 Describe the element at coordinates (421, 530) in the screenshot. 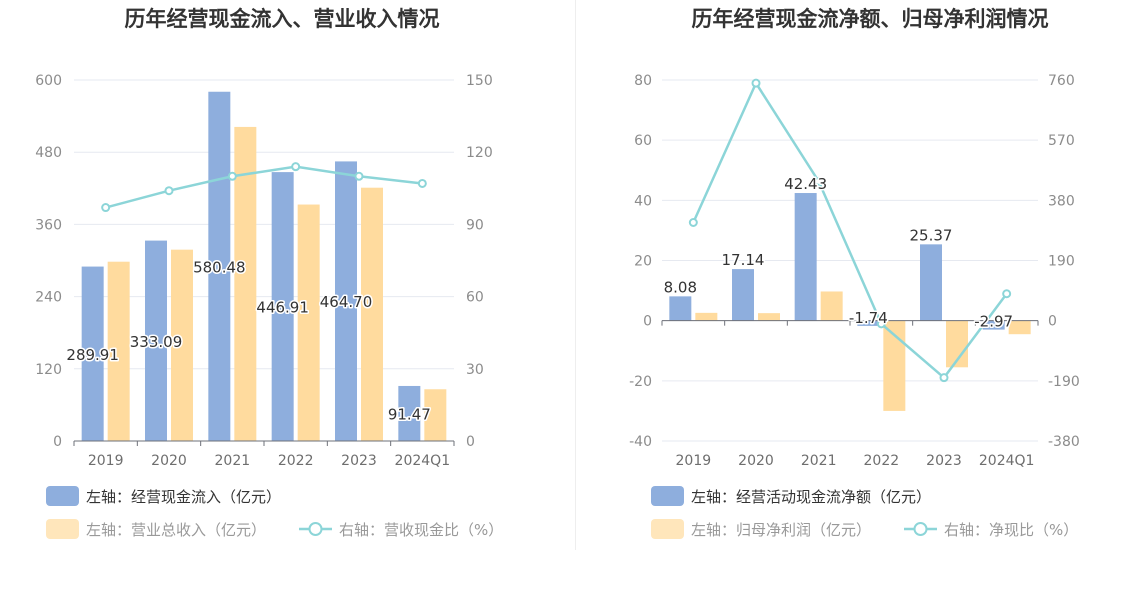

I see `legend-label: 右轴：营收现金比（%）` at that location.